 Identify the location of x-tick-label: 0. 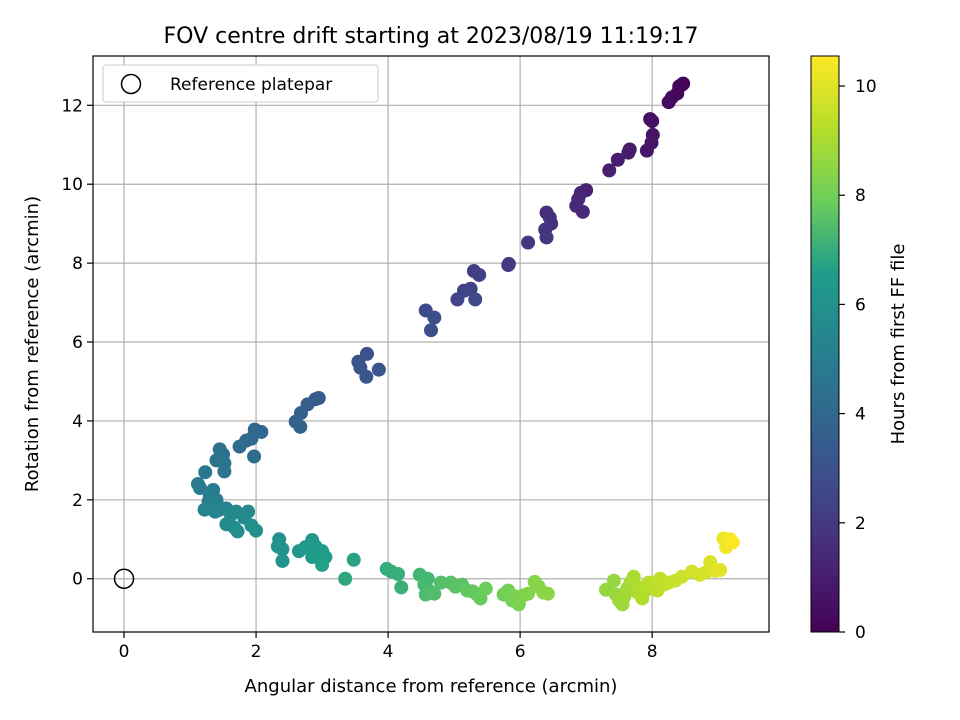
(124, 652).